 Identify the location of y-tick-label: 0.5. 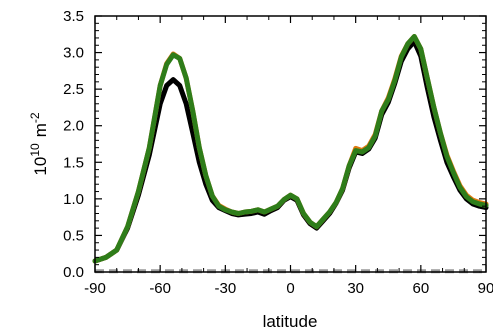
(73, 235).